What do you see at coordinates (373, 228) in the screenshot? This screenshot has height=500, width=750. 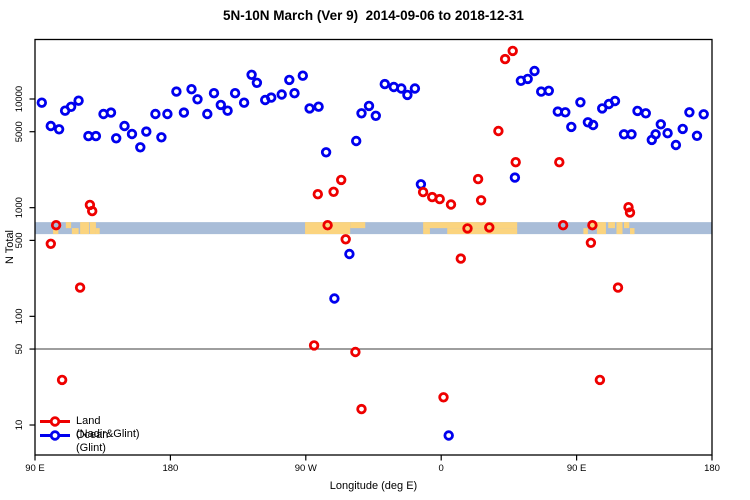 I see `map-band-ocean` at bounding box center [373, 228].